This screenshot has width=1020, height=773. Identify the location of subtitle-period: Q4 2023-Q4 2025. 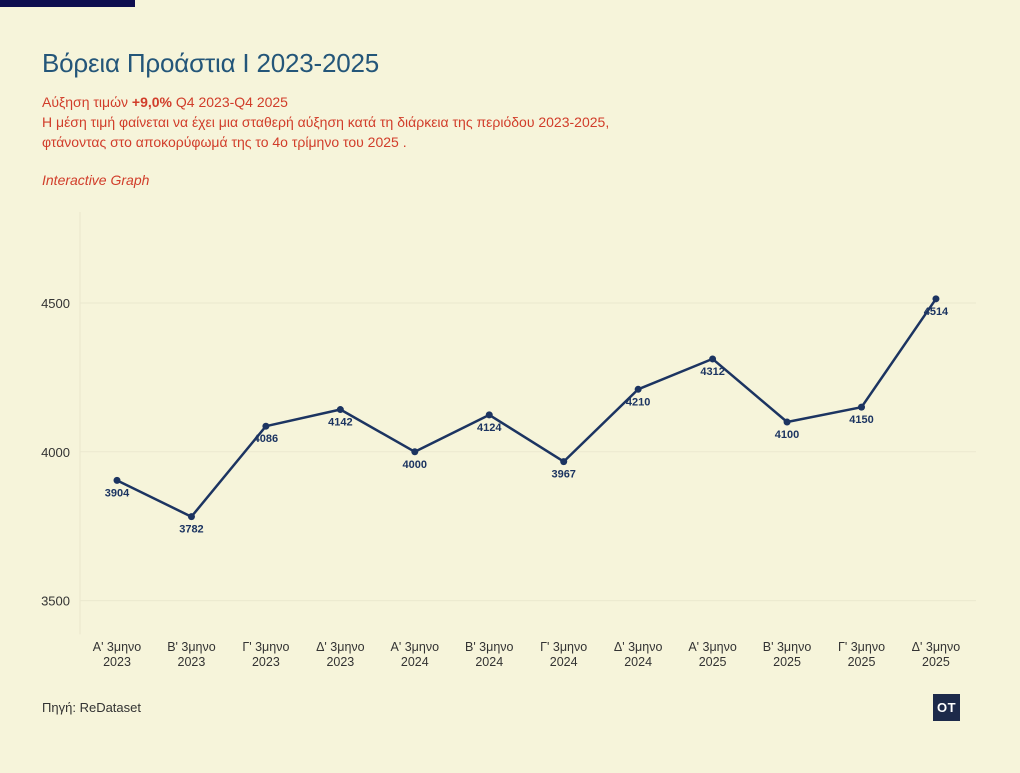
(230, 102).